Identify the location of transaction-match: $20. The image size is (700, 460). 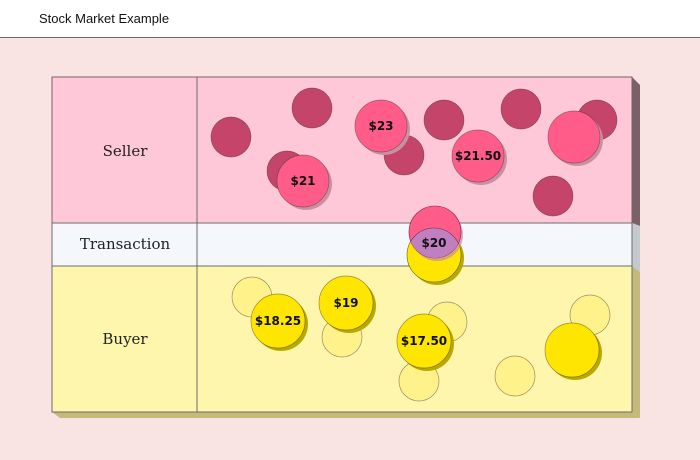
(435, 245).